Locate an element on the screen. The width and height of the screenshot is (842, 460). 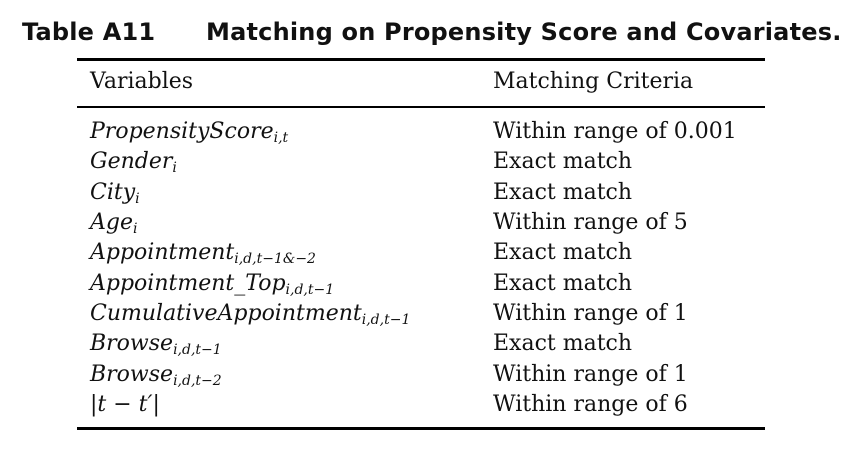
variable-cell: Cityi is located at coordinates (115, 193).